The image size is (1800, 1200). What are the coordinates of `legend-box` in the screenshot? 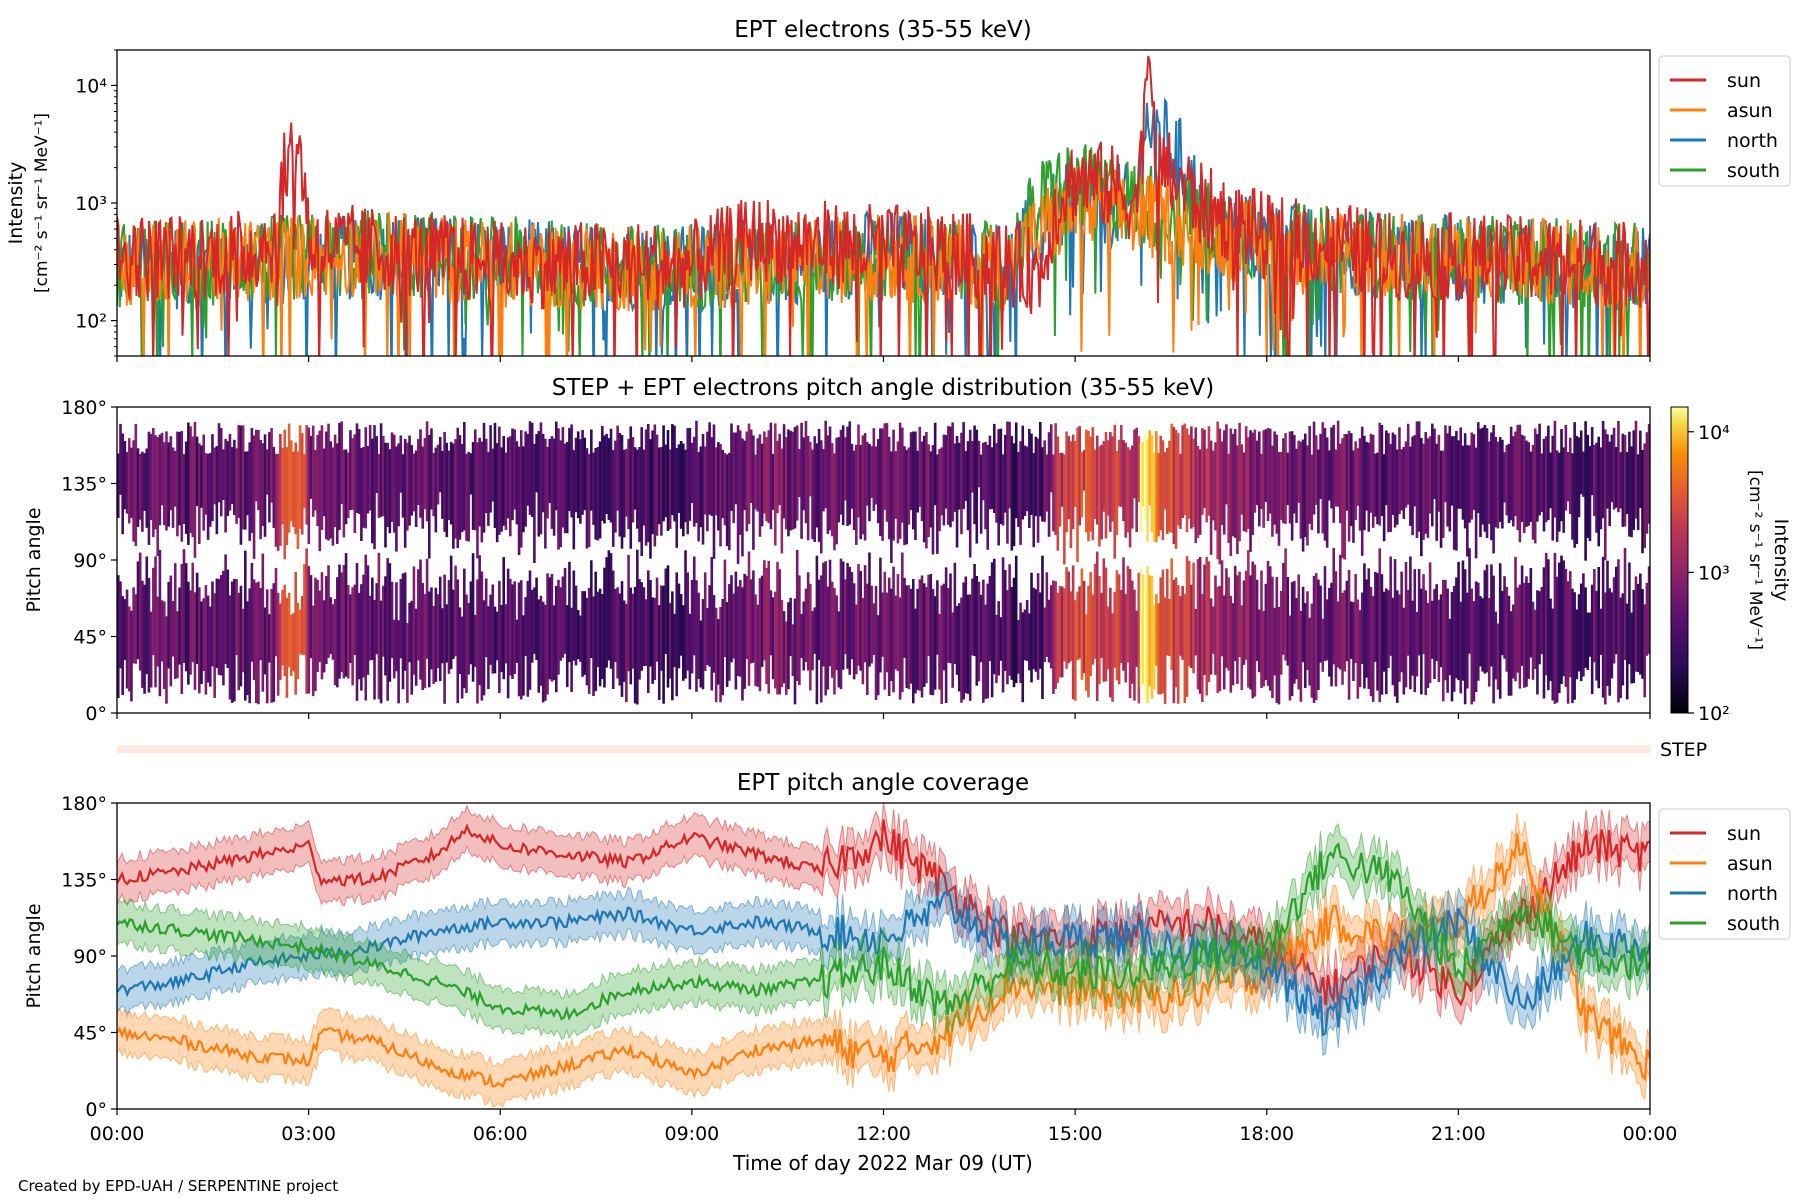 It's located at (1724, 874).